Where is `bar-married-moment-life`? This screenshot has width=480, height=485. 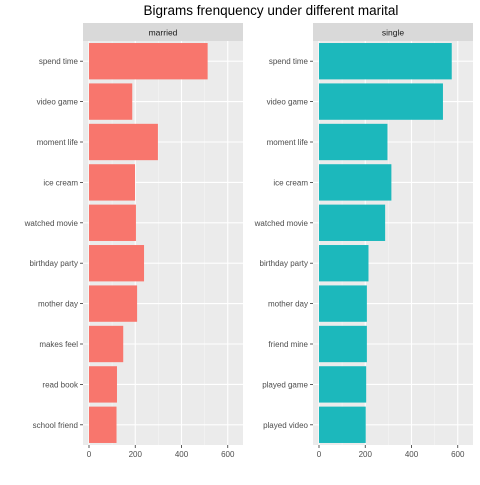 bar-married-moment-life is located at coordinates (123, 142).